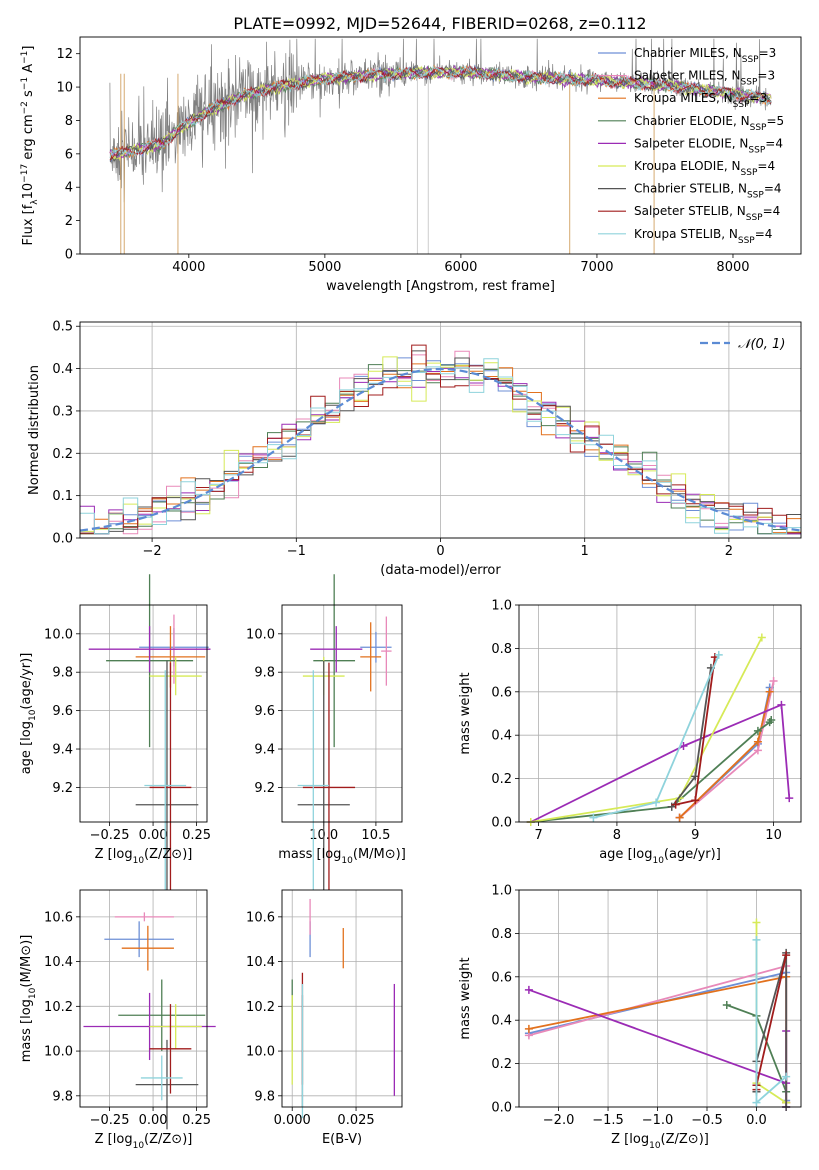 This screenshot has width=819, height=1170. Describe the element at coordinates (660, 856) in the screenshot. I see `age-weight-x-axis-label: age [log10(age/yr)]` at that location.